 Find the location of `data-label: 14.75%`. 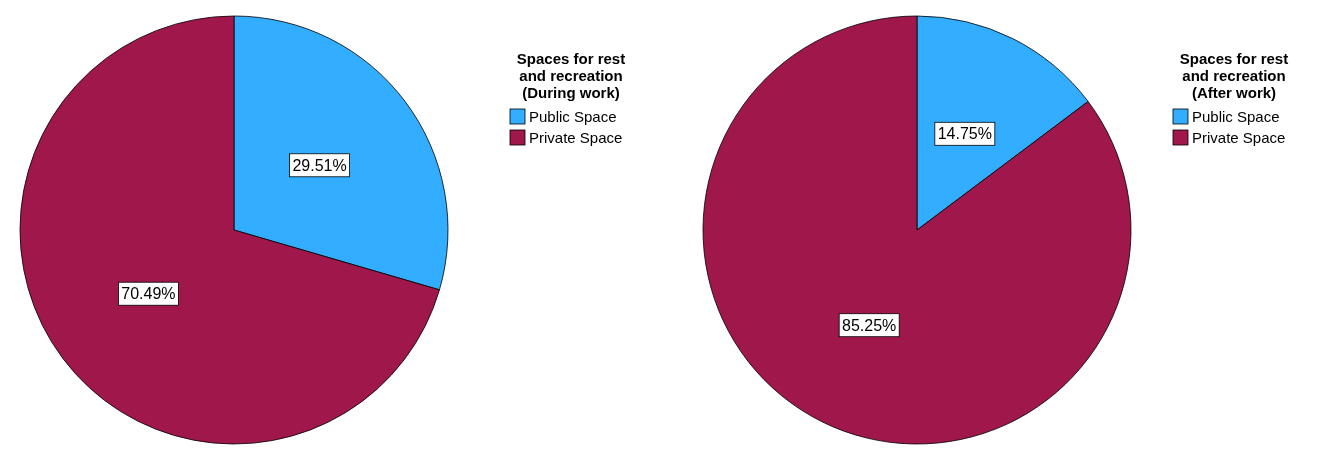

data-label: 14.75% is located at coordinates (964, 134).